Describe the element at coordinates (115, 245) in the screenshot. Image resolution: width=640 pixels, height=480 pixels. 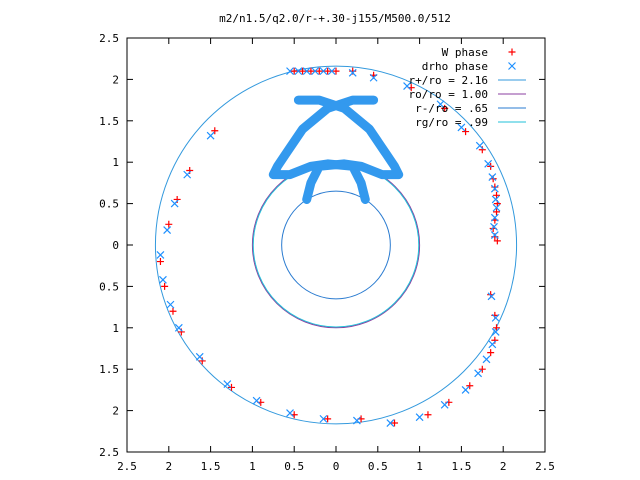
I see `y-tick-label: 0` at that location.